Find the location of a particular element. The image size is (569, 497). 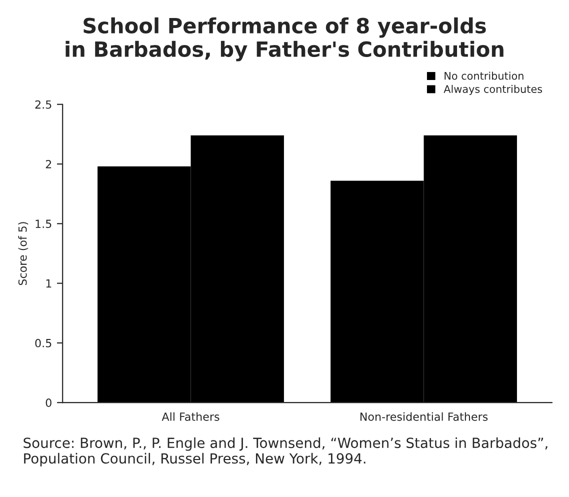

y-tick-label: 1 is located at coordinates (49, 283).